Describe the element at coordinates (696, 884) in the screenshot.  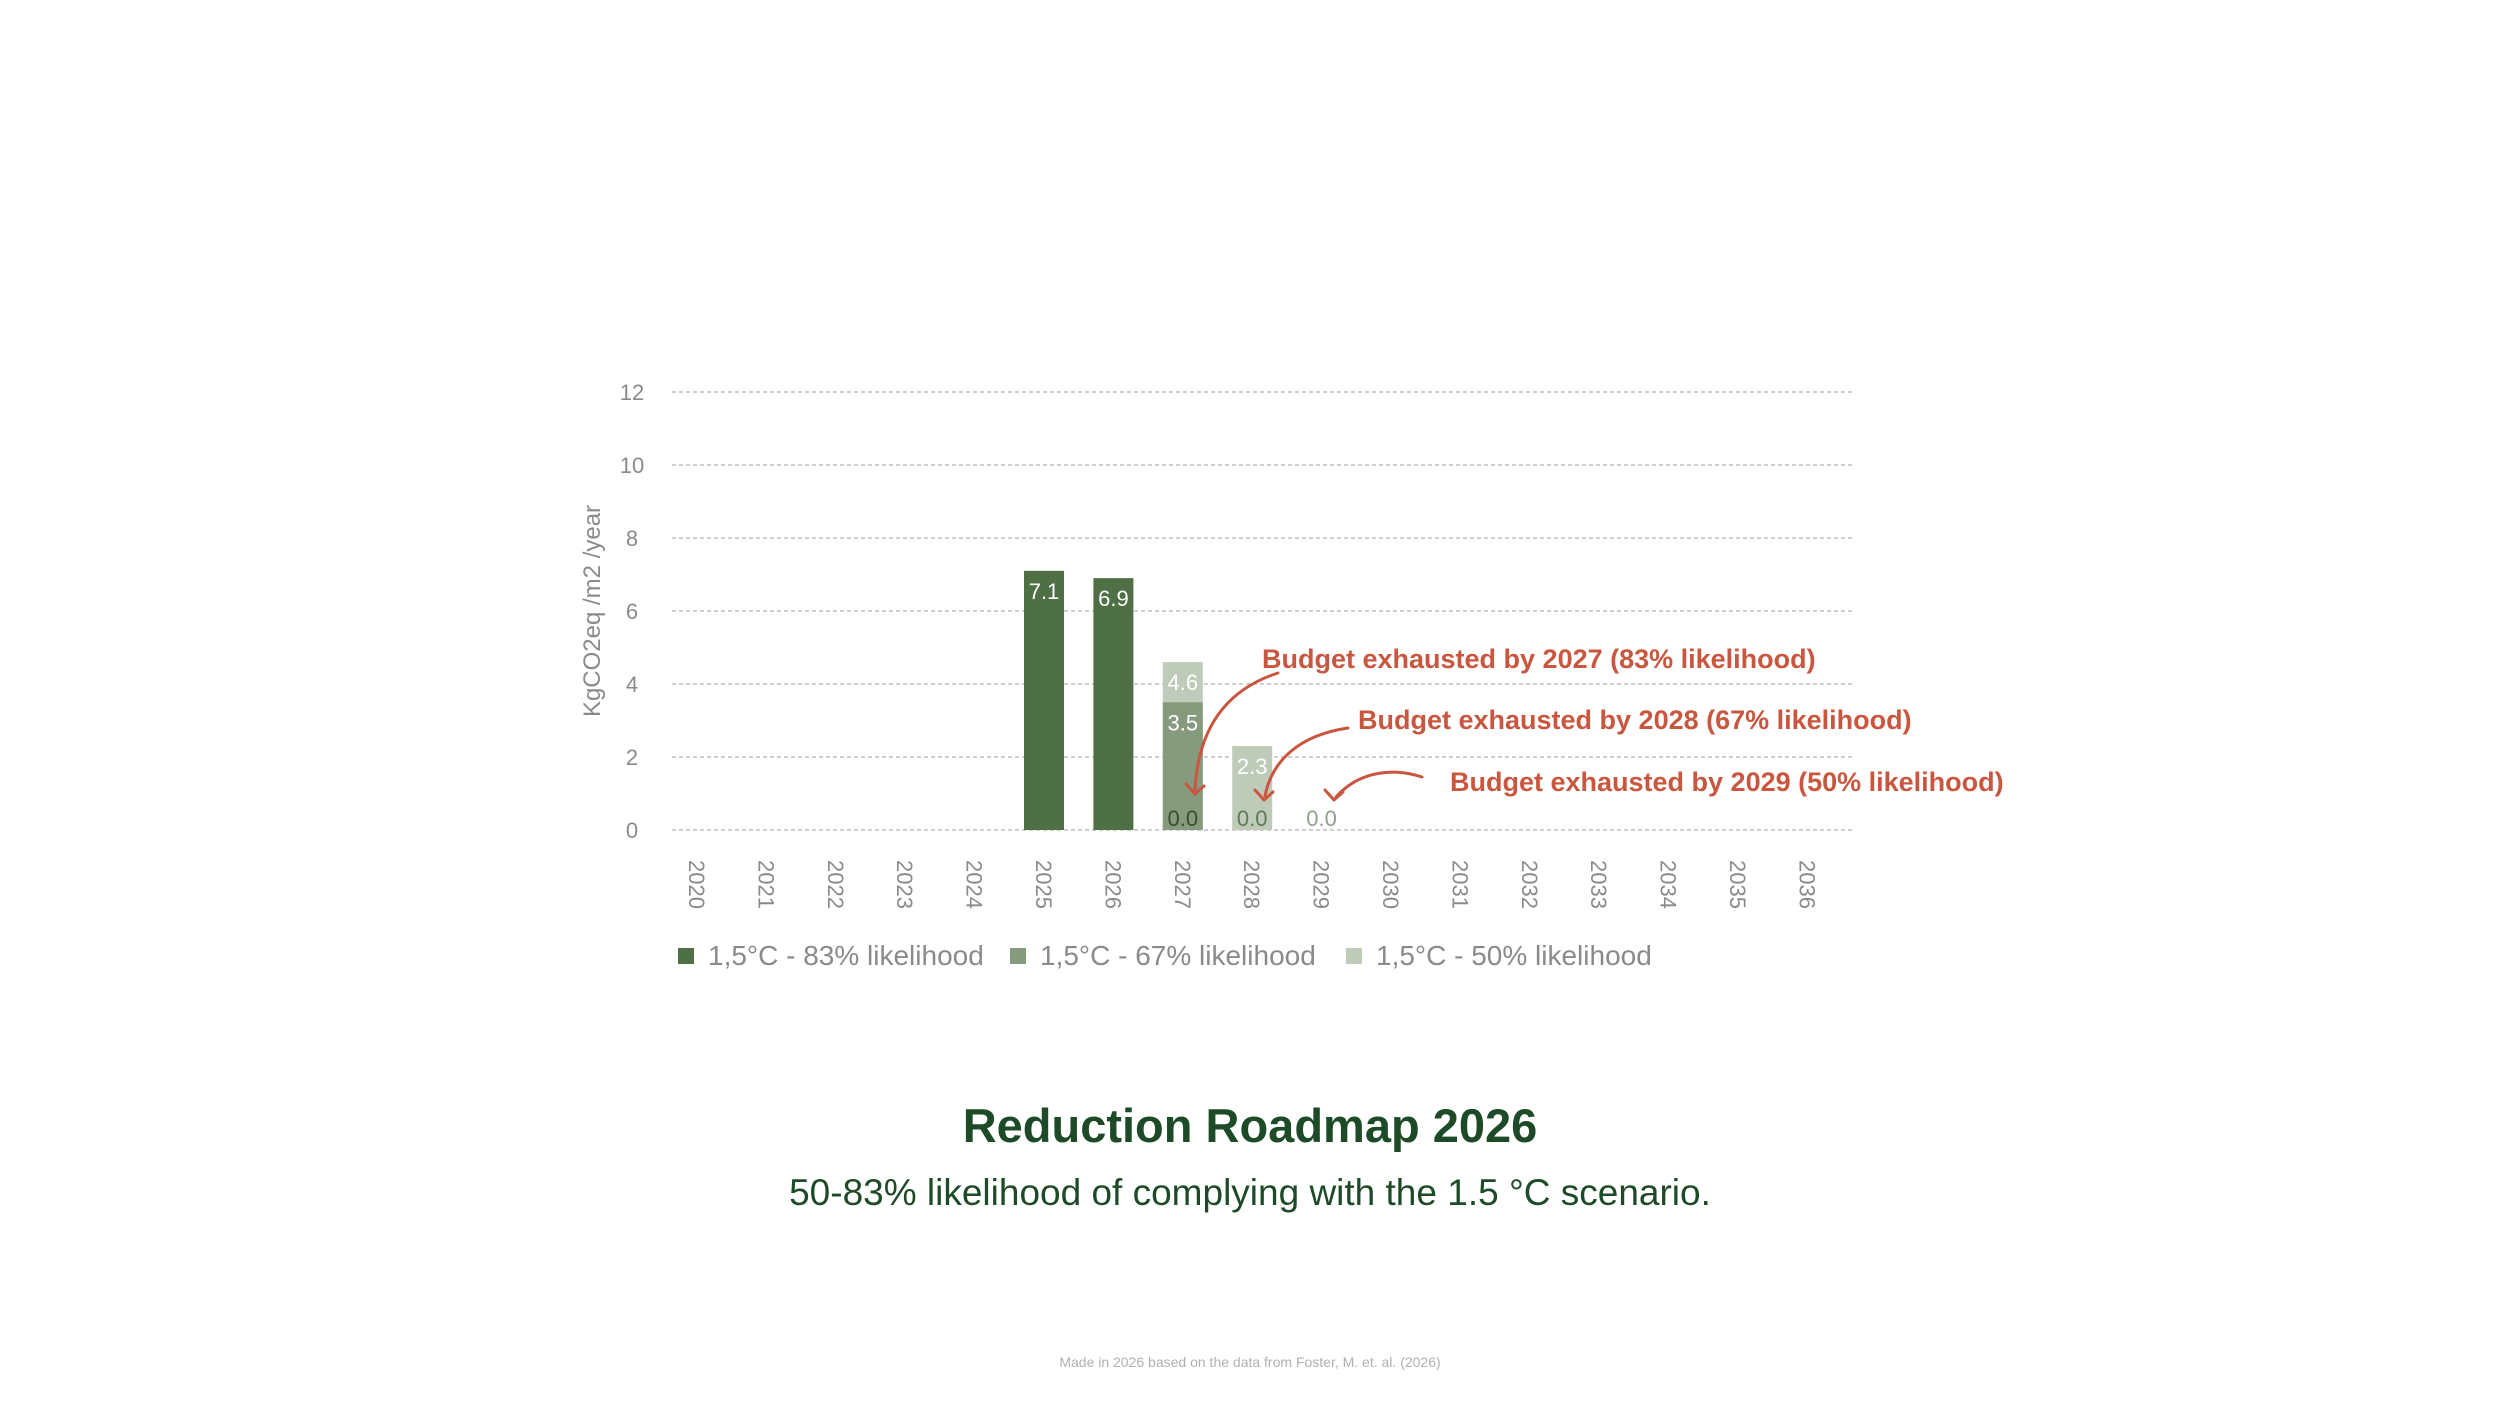
I see `x-tick-label: 2020` at that location.